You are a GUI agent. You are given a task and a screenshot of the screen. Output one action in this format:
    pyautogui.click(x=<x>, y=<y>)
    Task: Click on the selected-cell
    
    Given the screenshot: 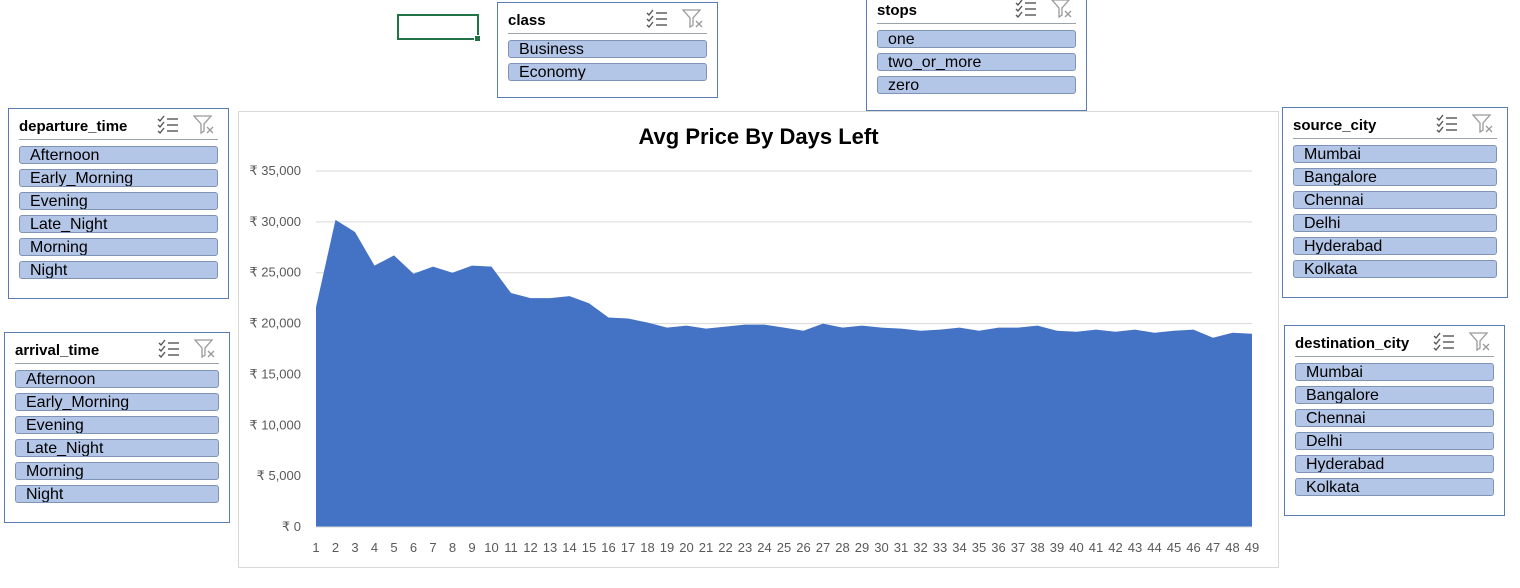 What is the action you would take?
    pyautogui.click(x=439, y=28)
    